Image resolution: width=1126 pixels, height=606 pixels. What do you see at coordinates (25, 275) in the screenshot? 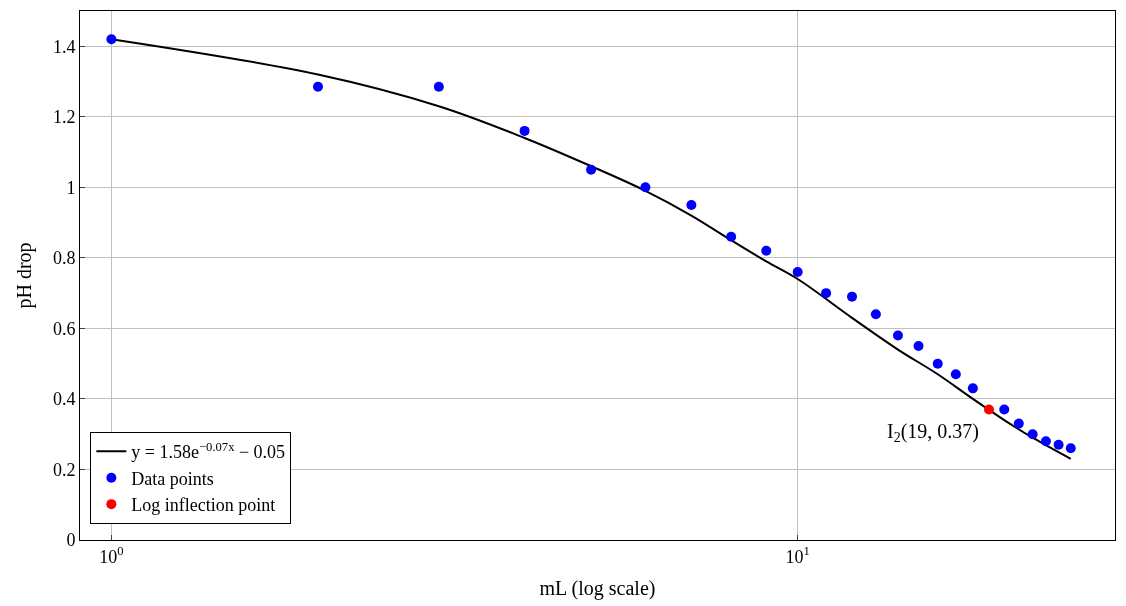
I see `y-axis-title: pH drop` at bounding box center [25, 275].